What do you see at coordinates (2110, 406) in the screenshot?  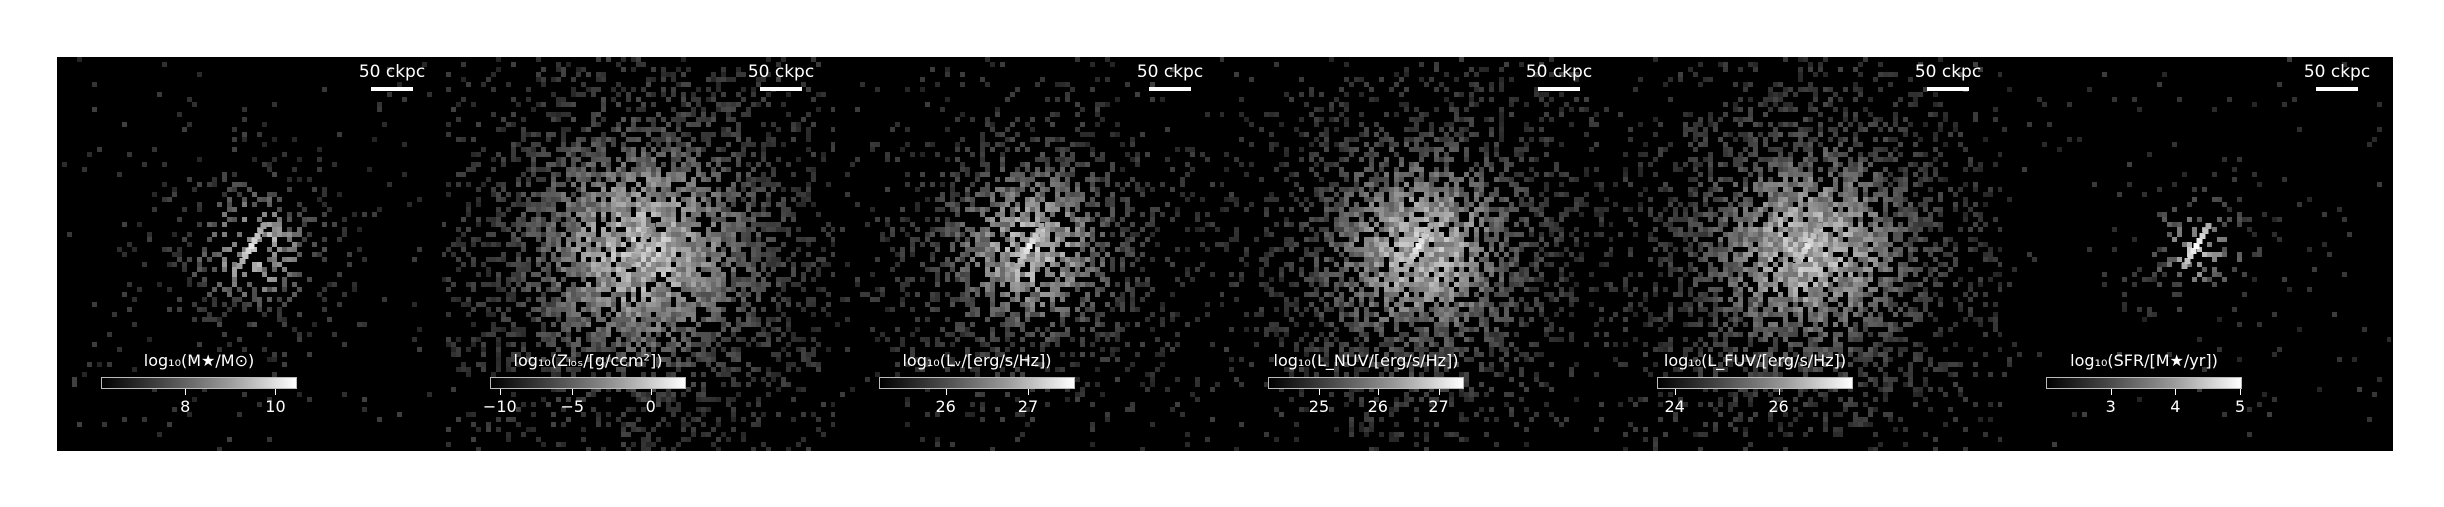 I see `colorbar-tick-label: 3` at bounding box center [2110, 406].